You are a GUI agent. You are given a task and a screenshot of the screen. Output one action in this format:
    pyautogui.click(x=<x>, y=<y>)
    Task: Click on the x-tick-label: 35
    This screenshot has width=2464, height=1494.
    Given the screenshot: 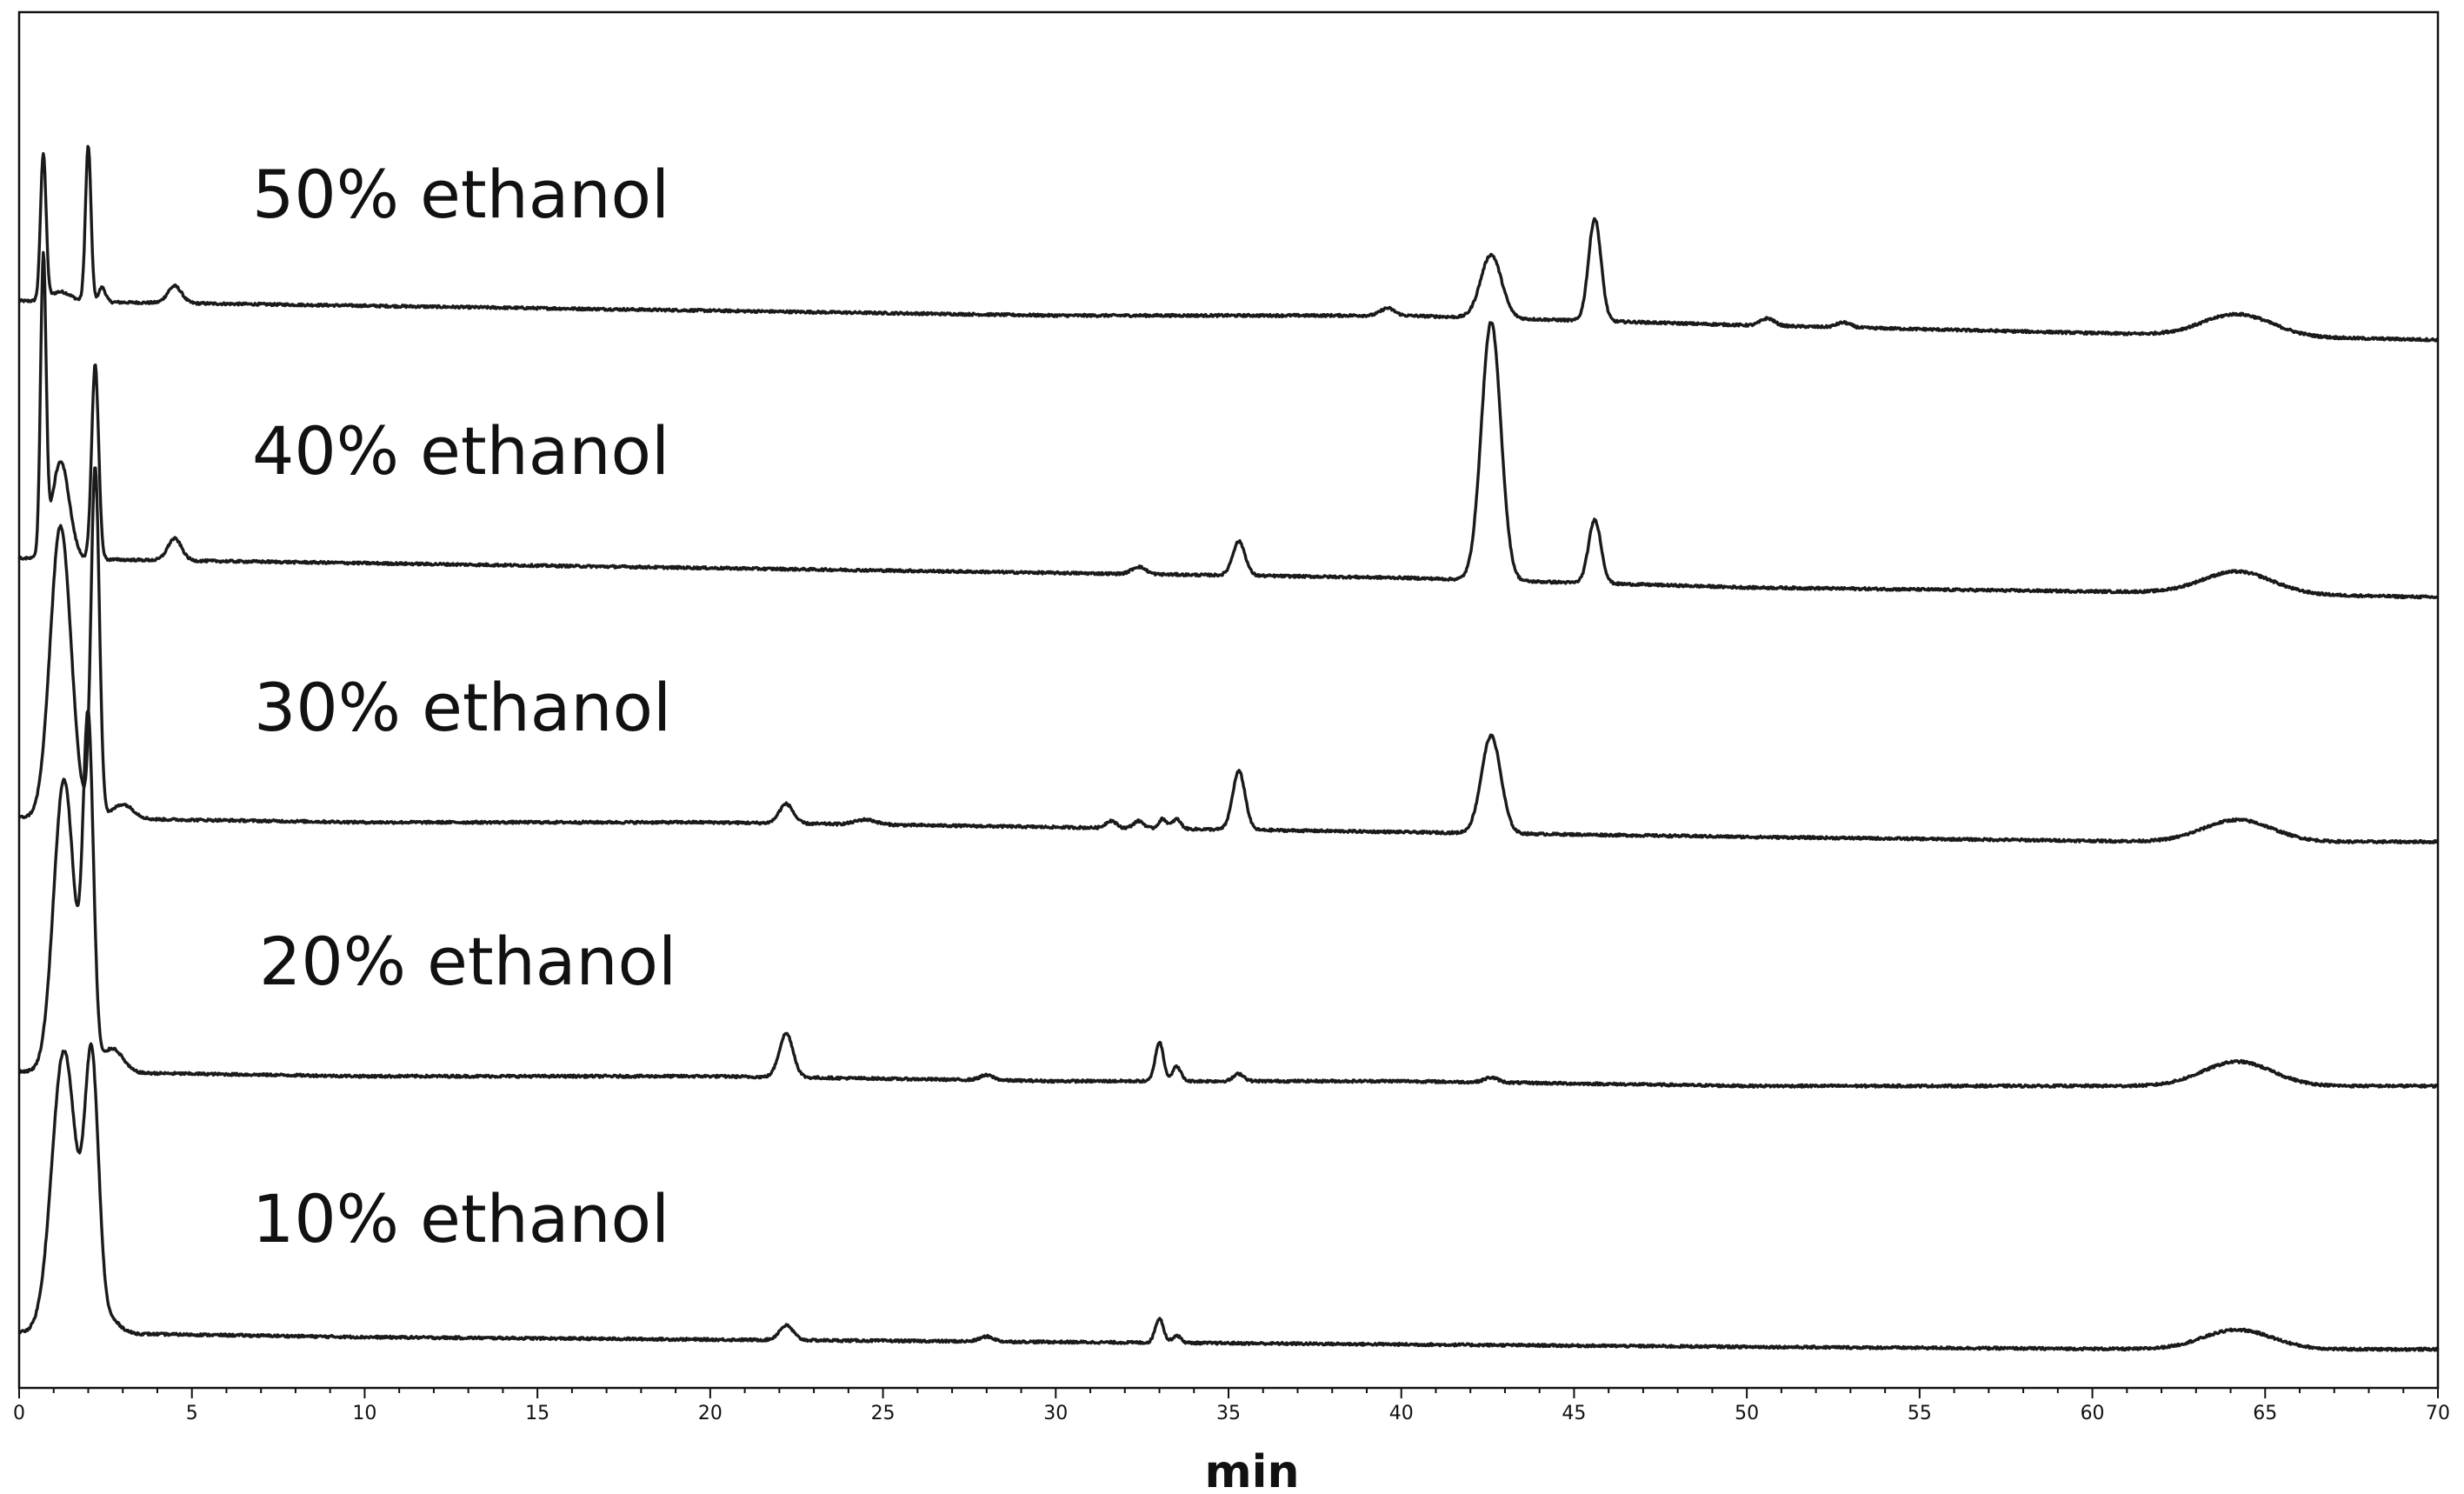 What is the action you would take?
    pyautogui.click(x=1228, y=1414)
    